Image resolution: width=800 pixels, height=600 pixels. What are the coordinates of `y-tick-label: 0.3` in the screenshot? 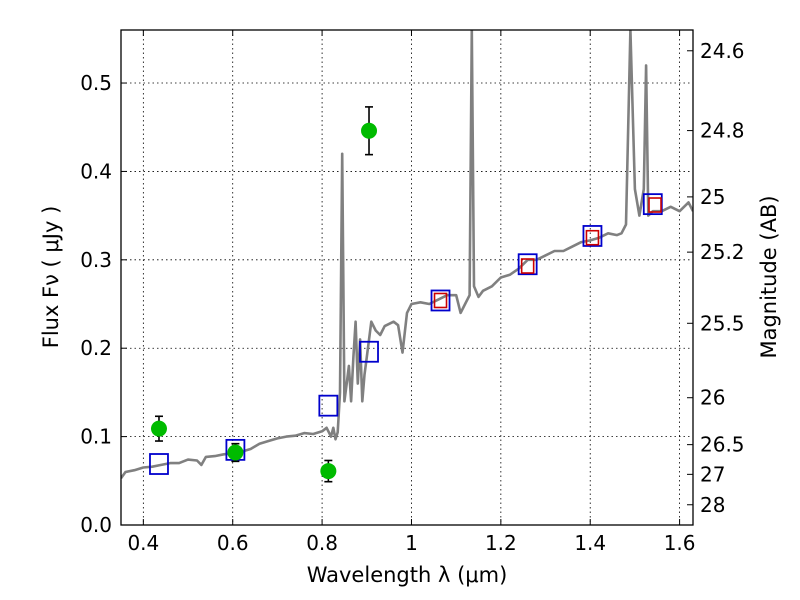 It's located at (96, 260).